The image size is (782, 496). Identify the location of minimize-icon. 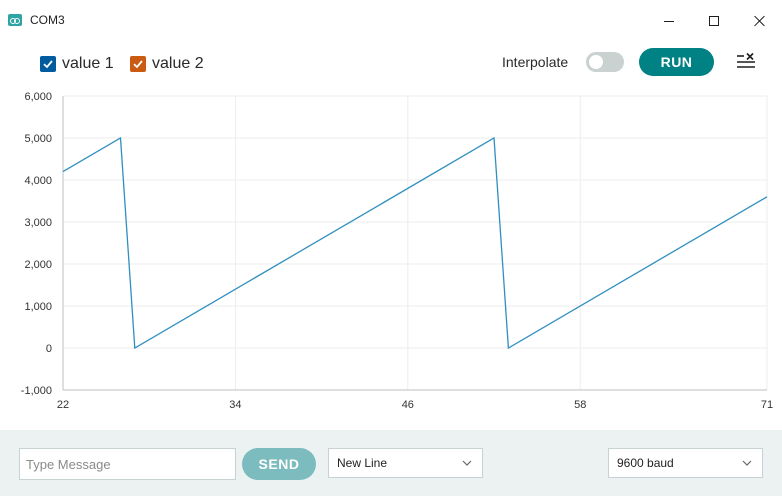
(669, 21).